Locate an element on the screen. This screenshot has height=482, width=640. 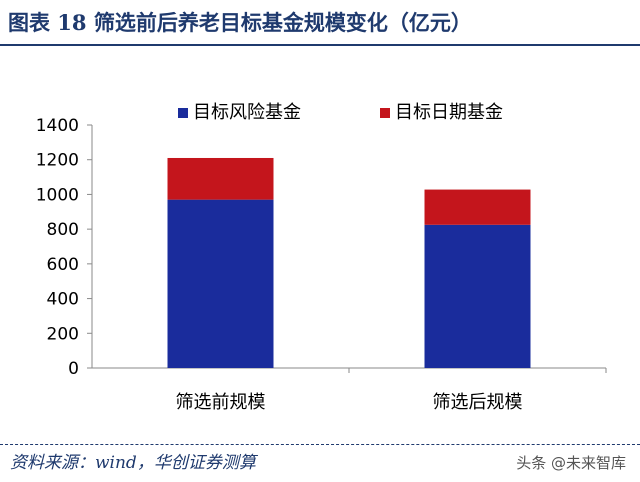
x-category-label: 筛选后规模 is located at coordinates (478, 402).